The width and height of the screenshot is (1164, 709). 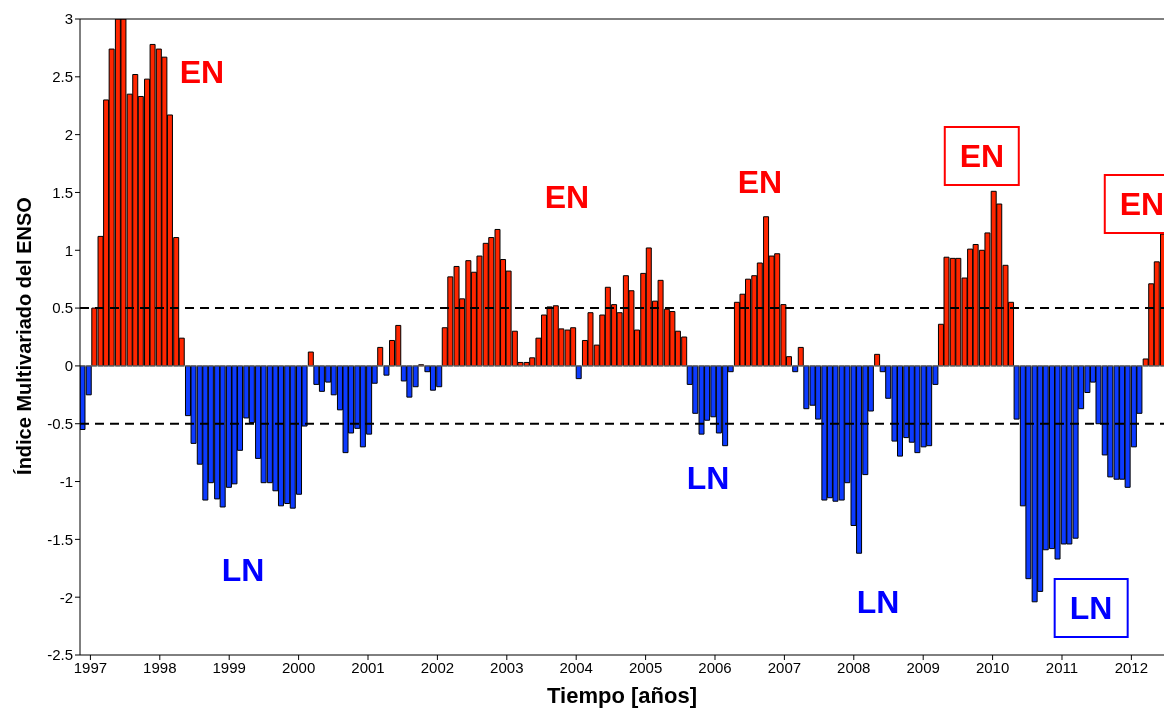 I want to click on x-tick-label: 1999, so click(x=229, y=667).